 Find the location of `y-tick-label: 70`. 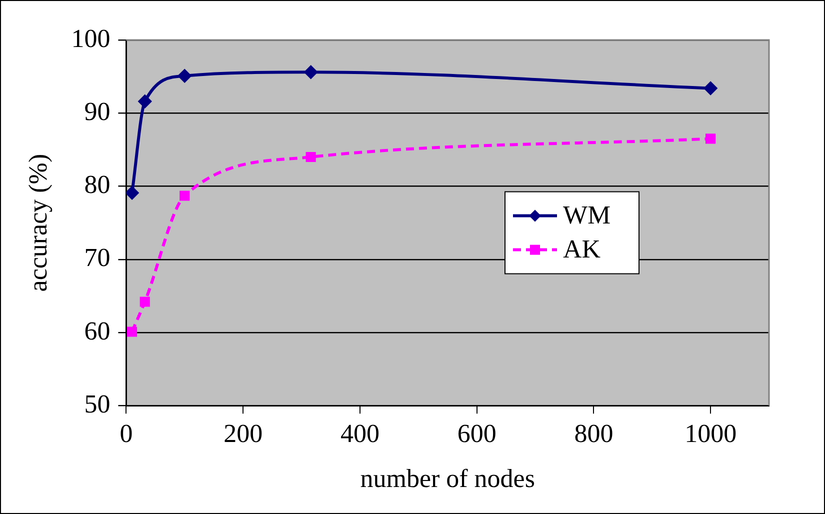

y-tick-label: 70 is located at coordinates (97, 257).